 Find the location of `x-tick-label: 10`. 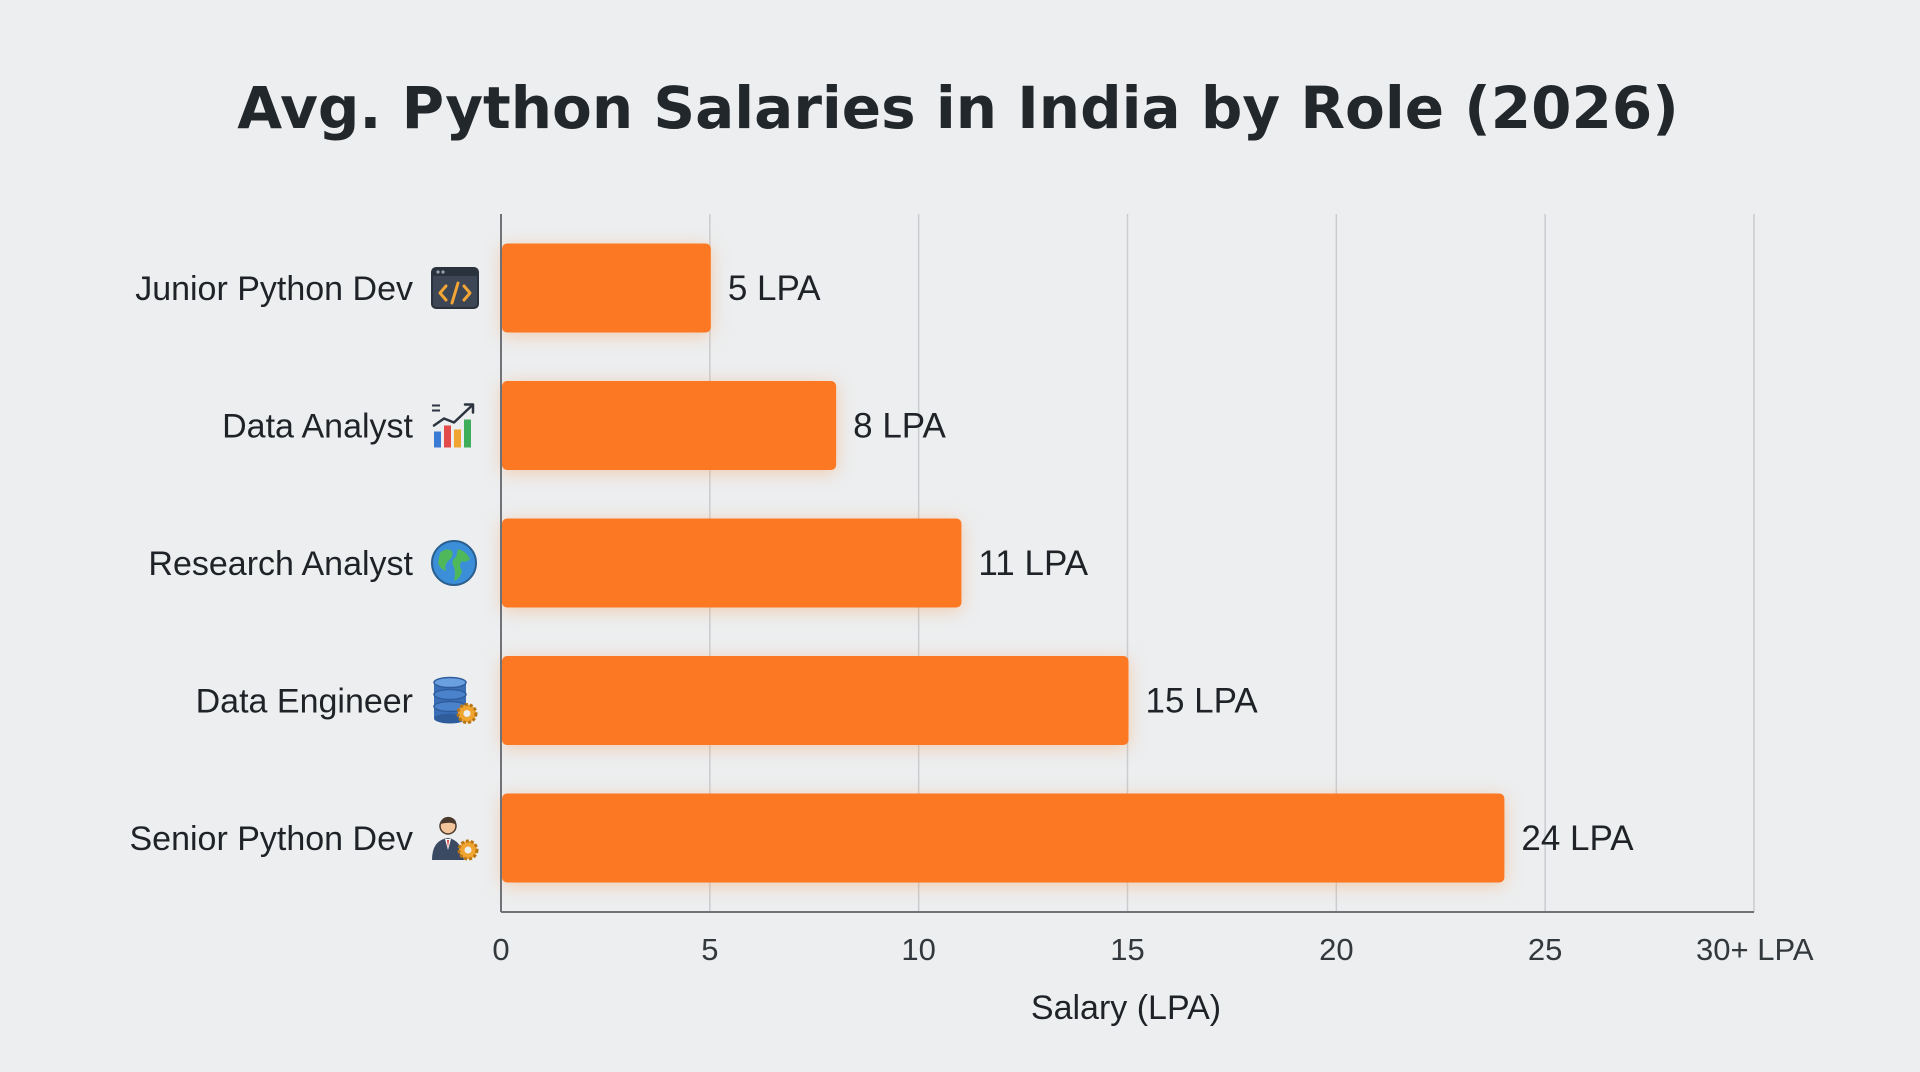

x-tick-label: 10 is located at coordinates (918, 949).